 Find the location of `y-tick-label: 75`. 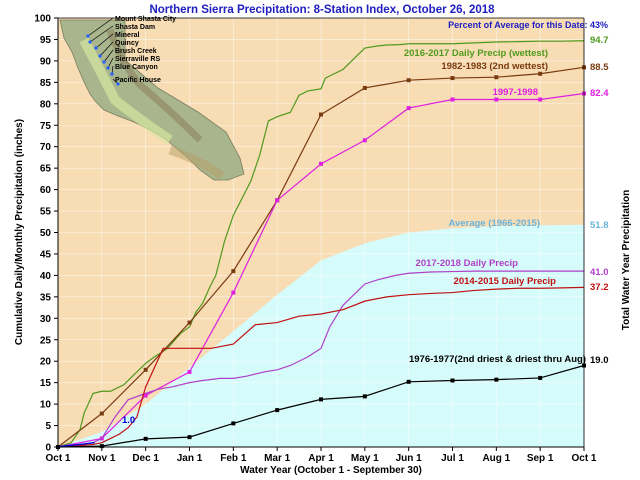

y-tick-label: 75 is located at coordinates (46, 126).